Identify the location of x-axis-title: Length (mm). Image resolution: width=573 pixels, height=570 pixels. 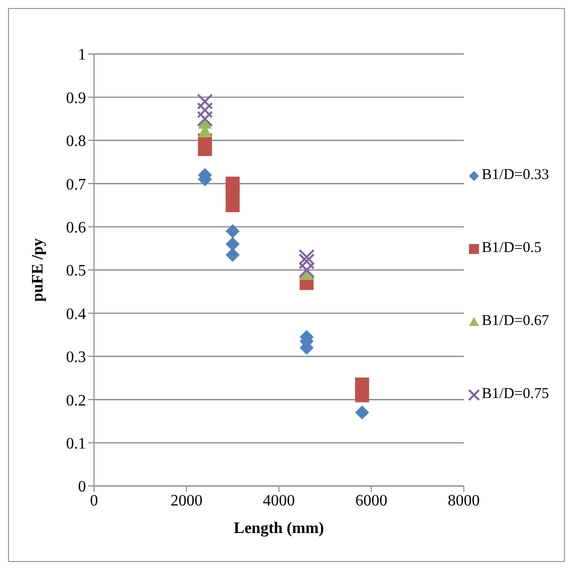
(279, 528).